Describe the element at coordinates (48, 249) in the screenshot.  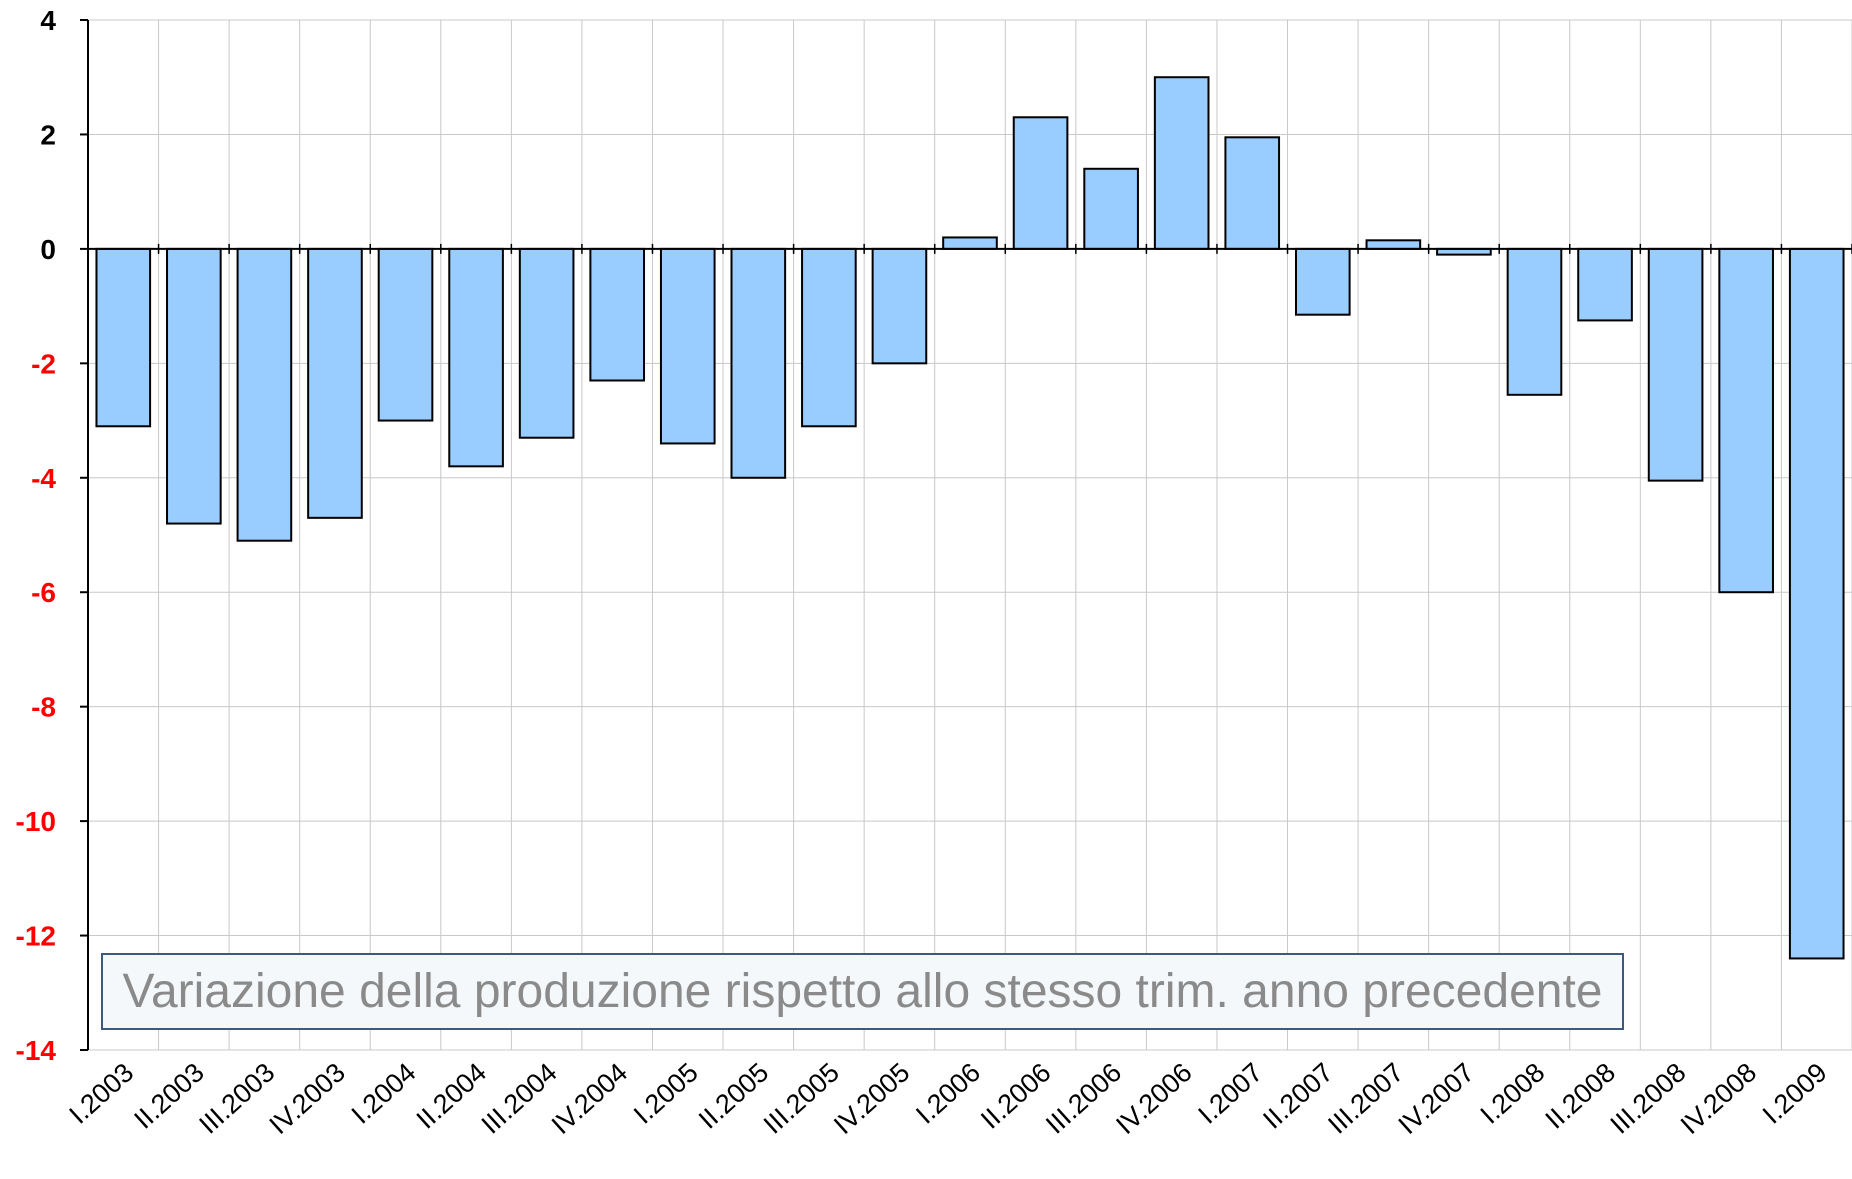
I see `y-tick-label: 0` at that location.